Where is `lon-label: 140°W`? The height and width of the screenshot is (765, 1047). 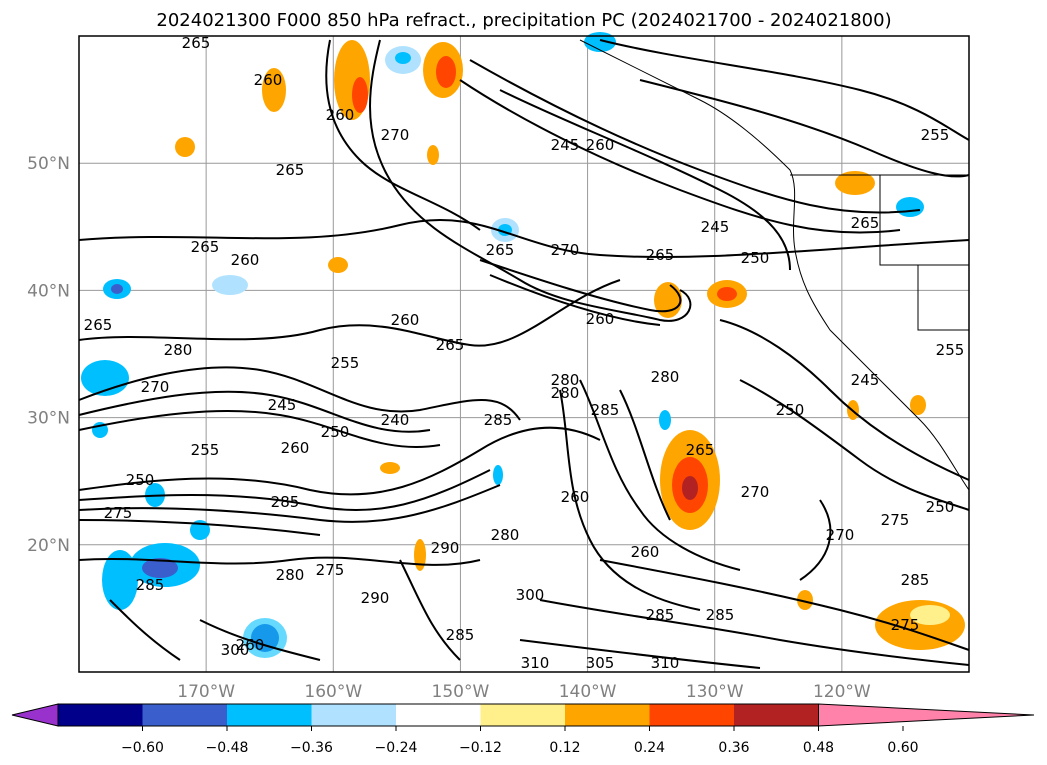 lon-label: 140°W is located at coordinates (588, 692).